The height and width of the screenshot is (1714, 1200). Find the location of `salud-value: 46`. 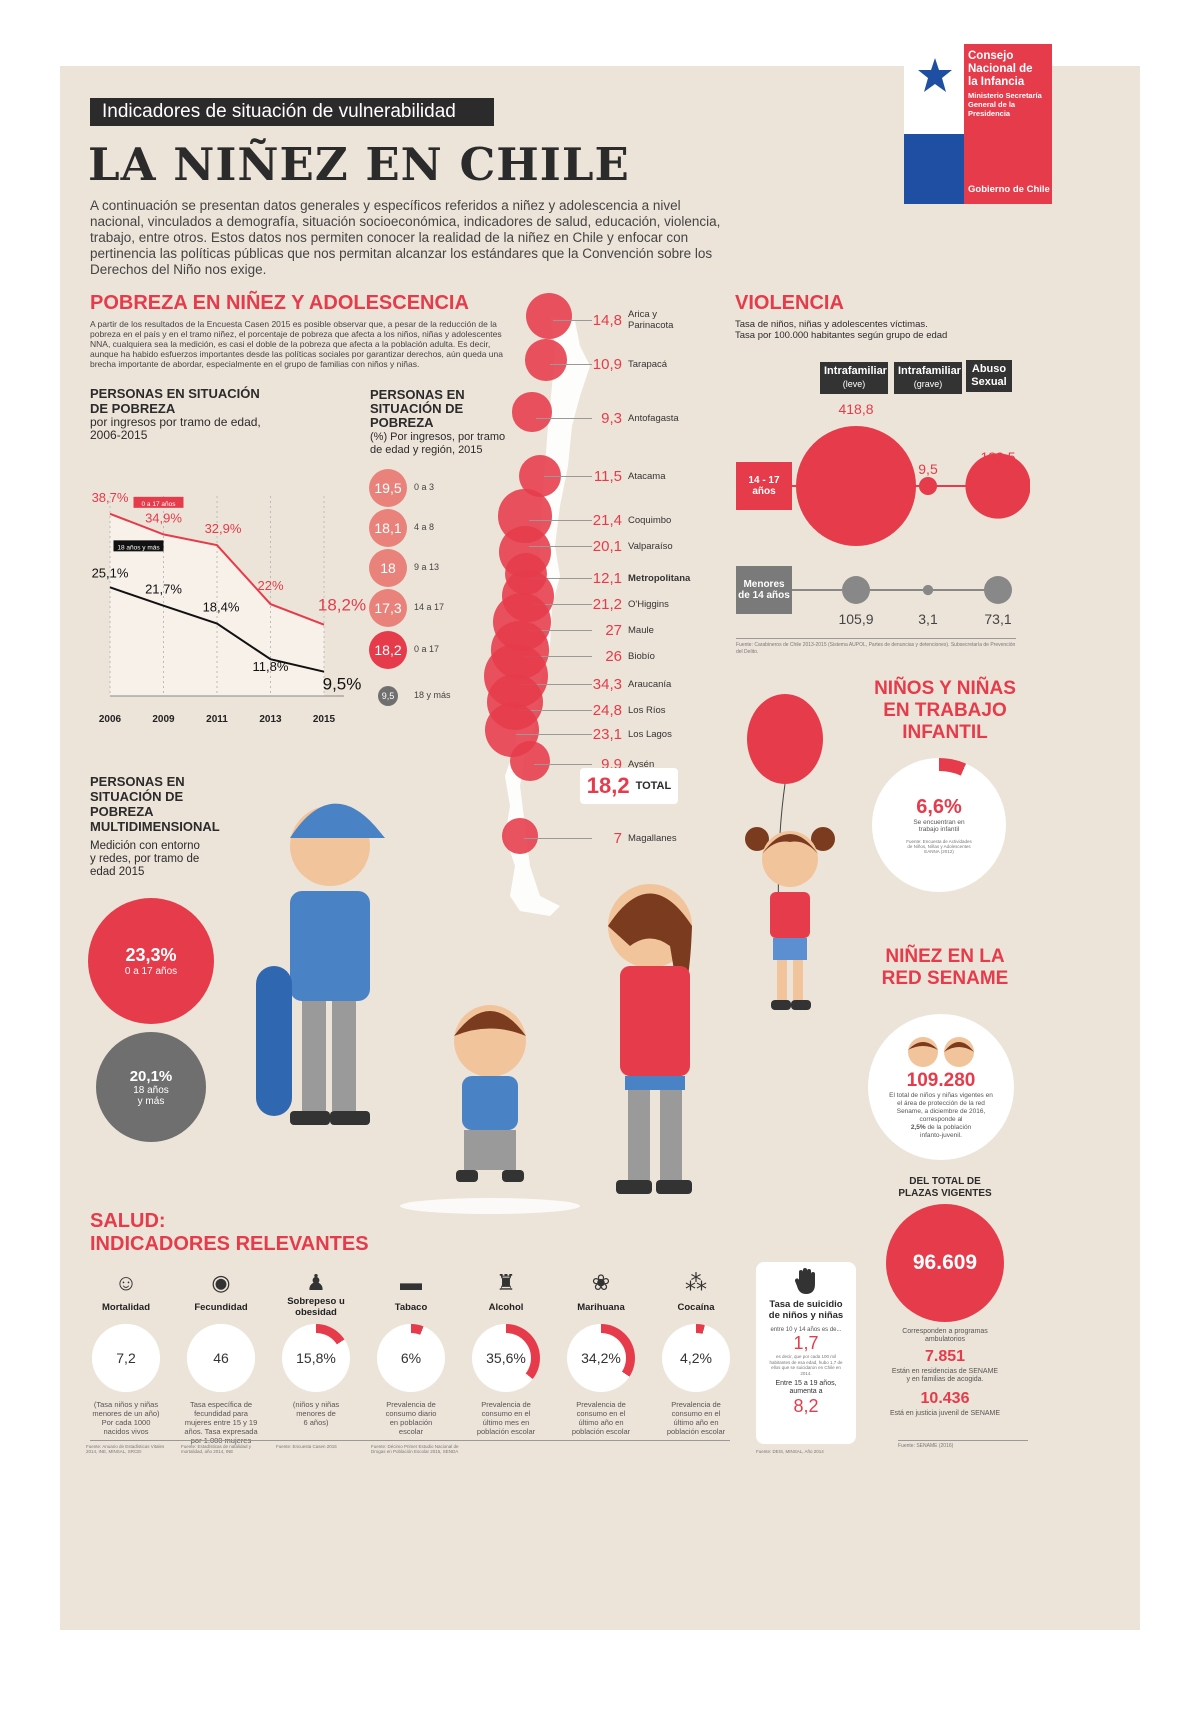

salud-value: 46 is located at coordinates (221, 1358).